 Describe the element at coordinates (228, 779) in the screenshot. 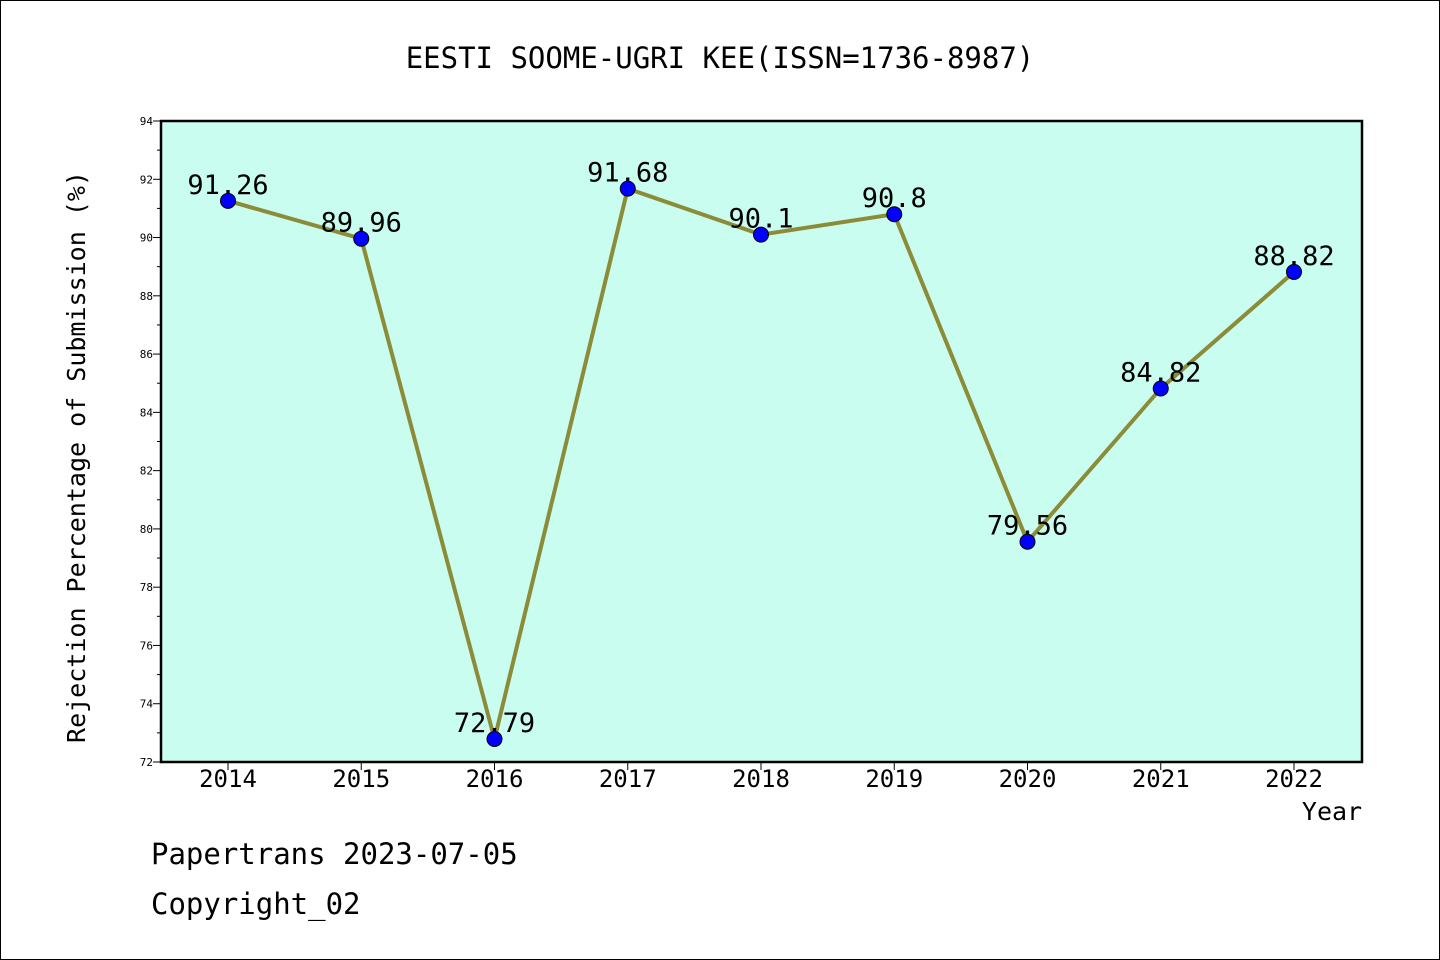

I see `x-tick-label: 2014` at that location.